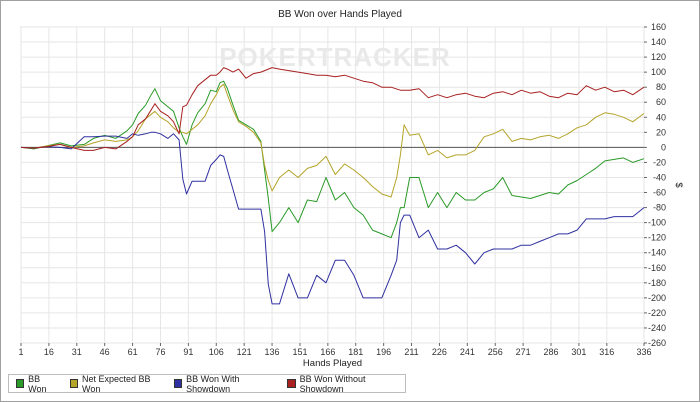  What do you see at coordinates (659, 177) in the screenshot?
I see `y-tick-label: -40` at bounding box center [659, 177].